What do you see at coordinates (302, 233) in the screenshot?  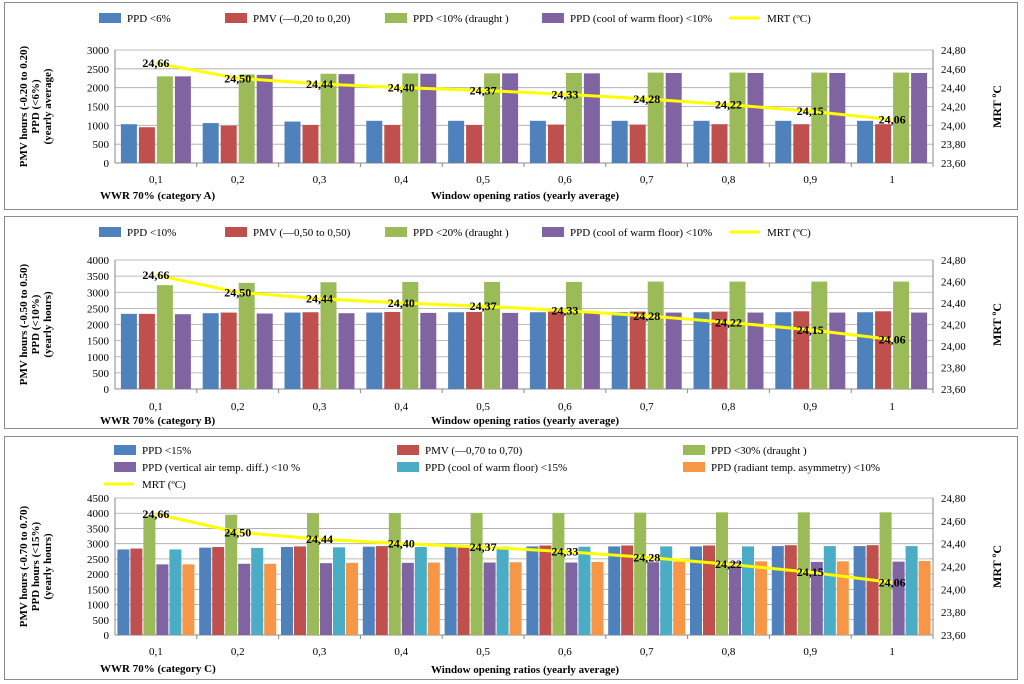 I see `legend-label-red: PMV (—0,50 to 0,50)` at bounding box center [302, 233].